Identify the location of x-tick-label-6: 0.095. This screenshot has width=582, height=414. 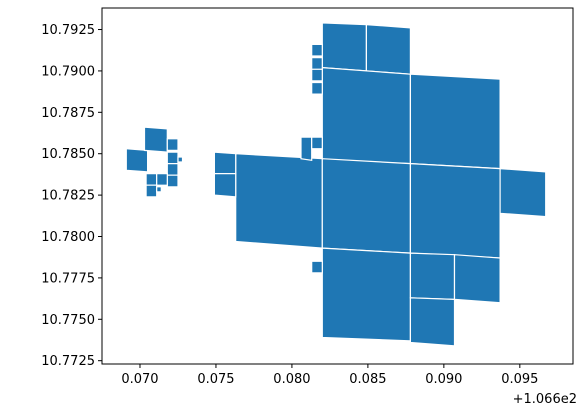
(519, 379).